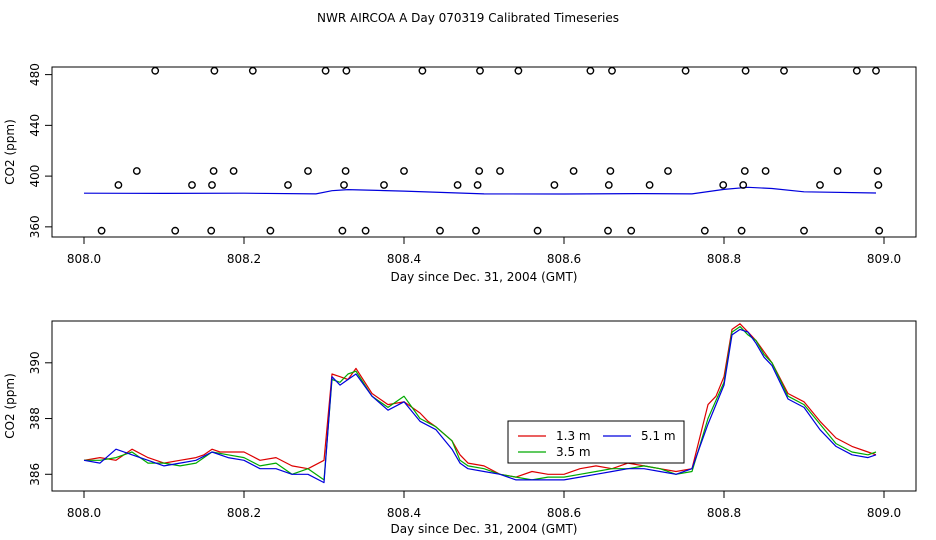 This screenshot has width=936, height=540. I want to click on top-x-tick-label: 808.2, so click(244, 259).